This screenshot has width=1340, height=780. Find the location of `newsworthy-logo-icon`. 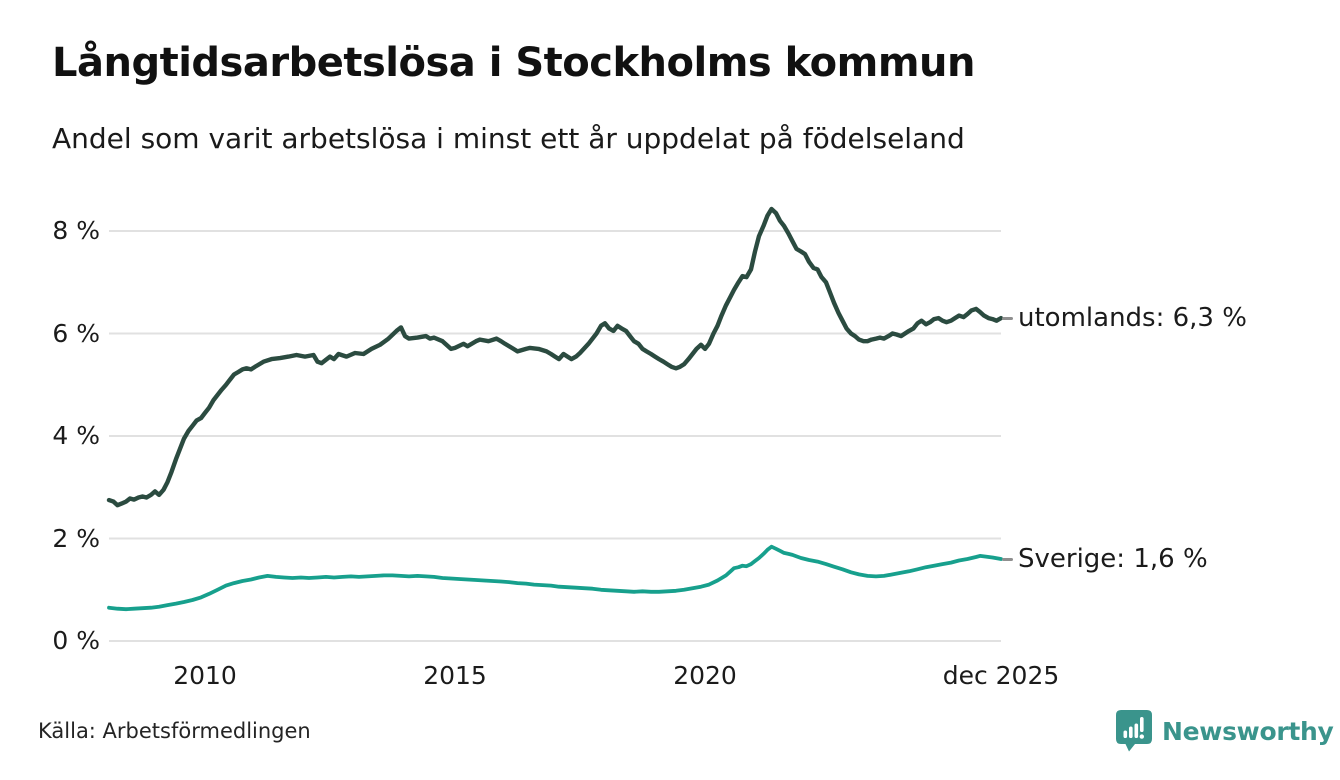

newsworthy-logo-icon is located at coordinates (1134, 731).